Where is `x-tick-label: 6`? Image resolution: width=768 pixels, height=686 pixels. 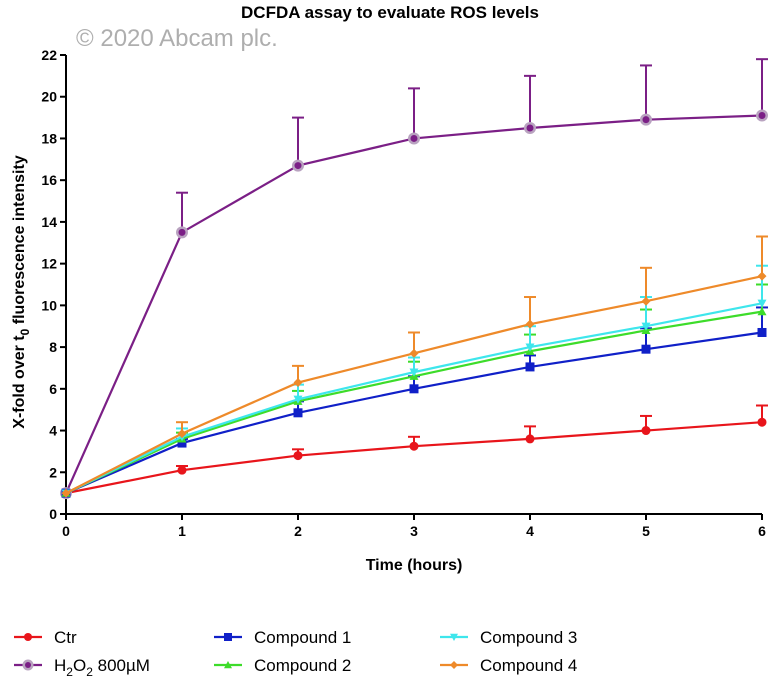
x-tick-label: 6 is located at coordinates (762, 531).